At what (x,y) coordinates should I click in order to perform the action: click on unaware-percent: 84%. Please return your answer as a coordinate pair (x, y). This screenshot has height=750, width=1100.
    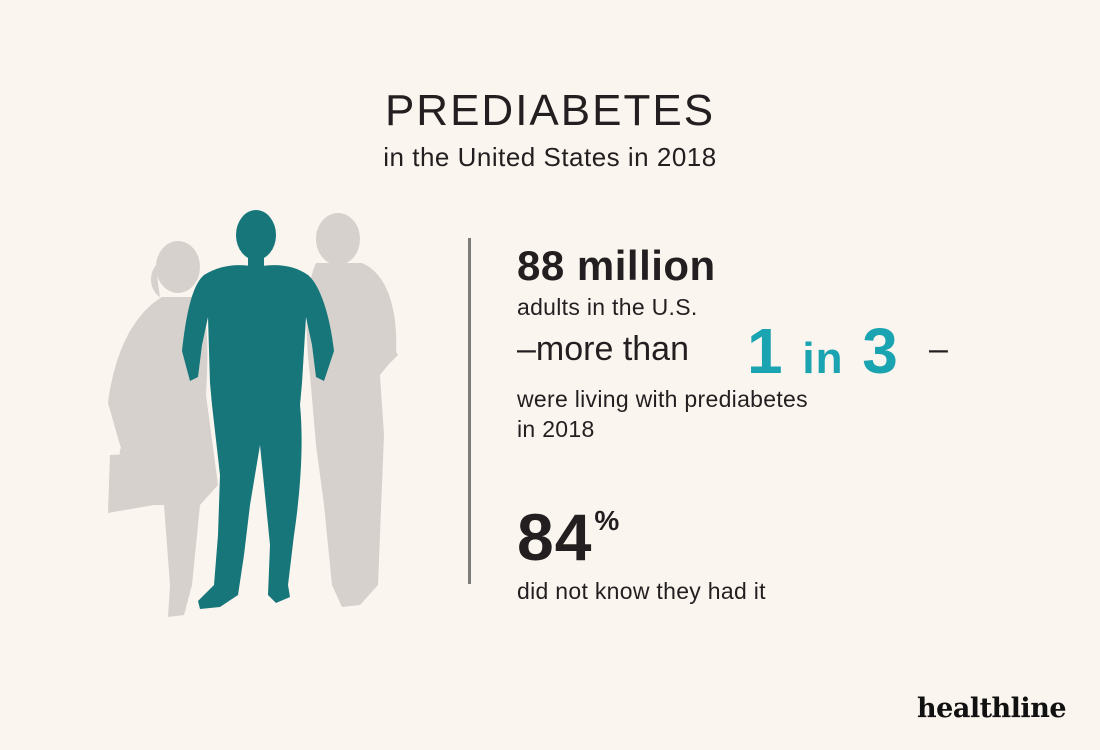
    Looking at the image, I should click on (641, 529).